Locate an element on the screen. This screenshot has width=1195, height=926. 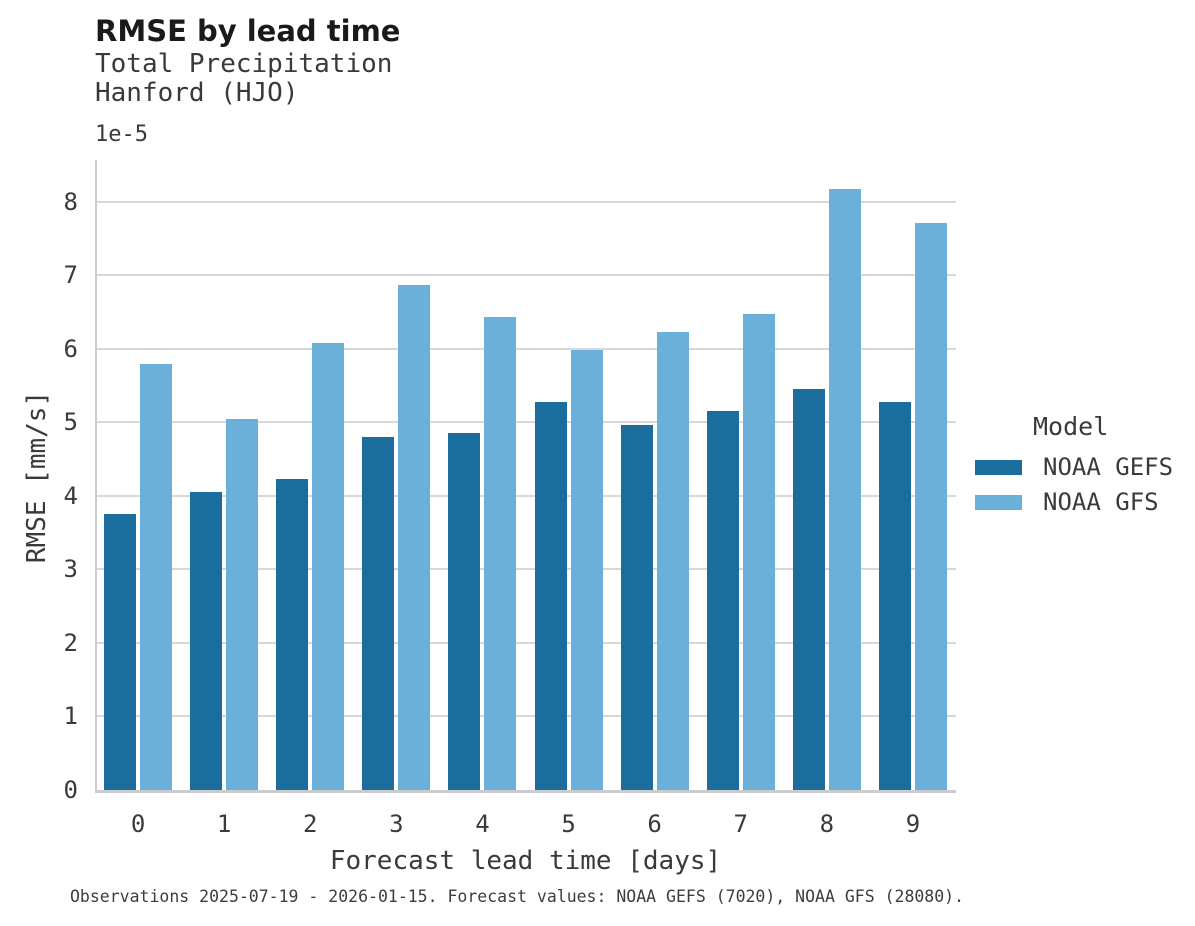
x-tick-label-4: 4 is located at coordinates (482, 824).